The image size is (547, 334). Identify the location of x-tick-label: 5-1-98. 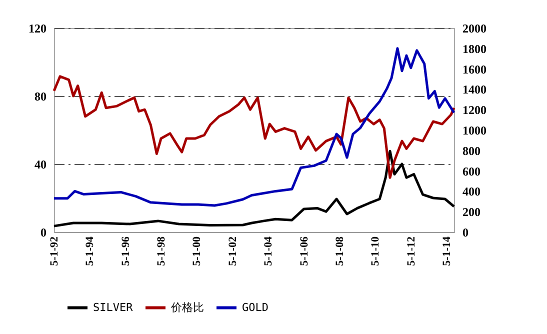
(162, 251).